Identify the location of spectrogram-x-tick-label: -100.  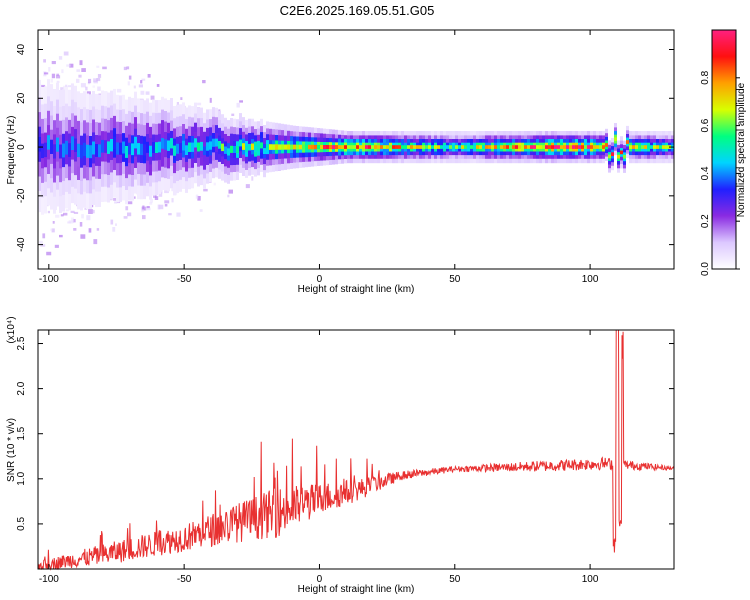
(49, 279).